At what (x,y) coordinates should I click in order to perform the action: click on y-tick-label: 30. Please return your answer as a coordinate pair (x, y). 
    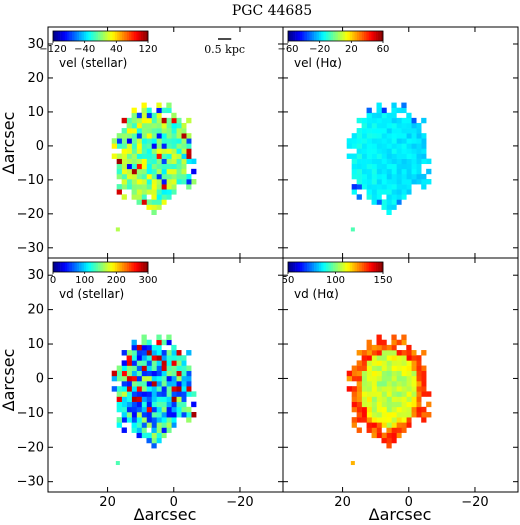
    Looking at the image, I should click on (35, 44).